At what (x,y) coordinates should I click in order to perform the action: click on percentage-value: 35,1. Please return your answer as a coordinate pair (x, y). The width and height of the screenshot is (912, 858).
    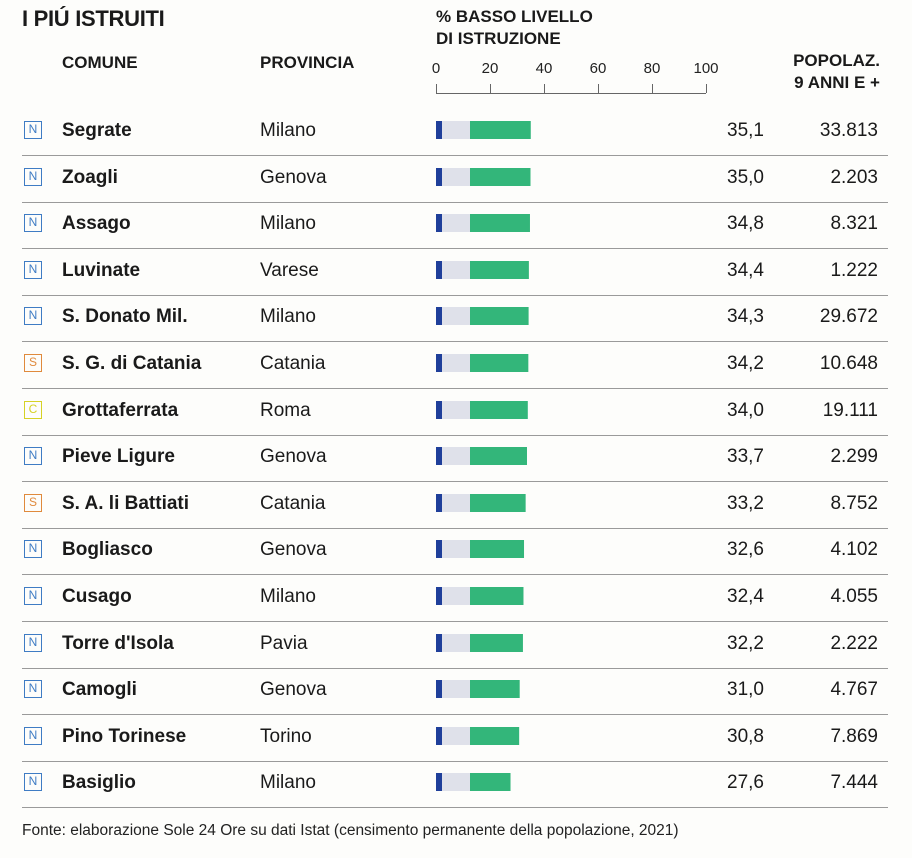
    Looking at the image, I should click on (745, 130).